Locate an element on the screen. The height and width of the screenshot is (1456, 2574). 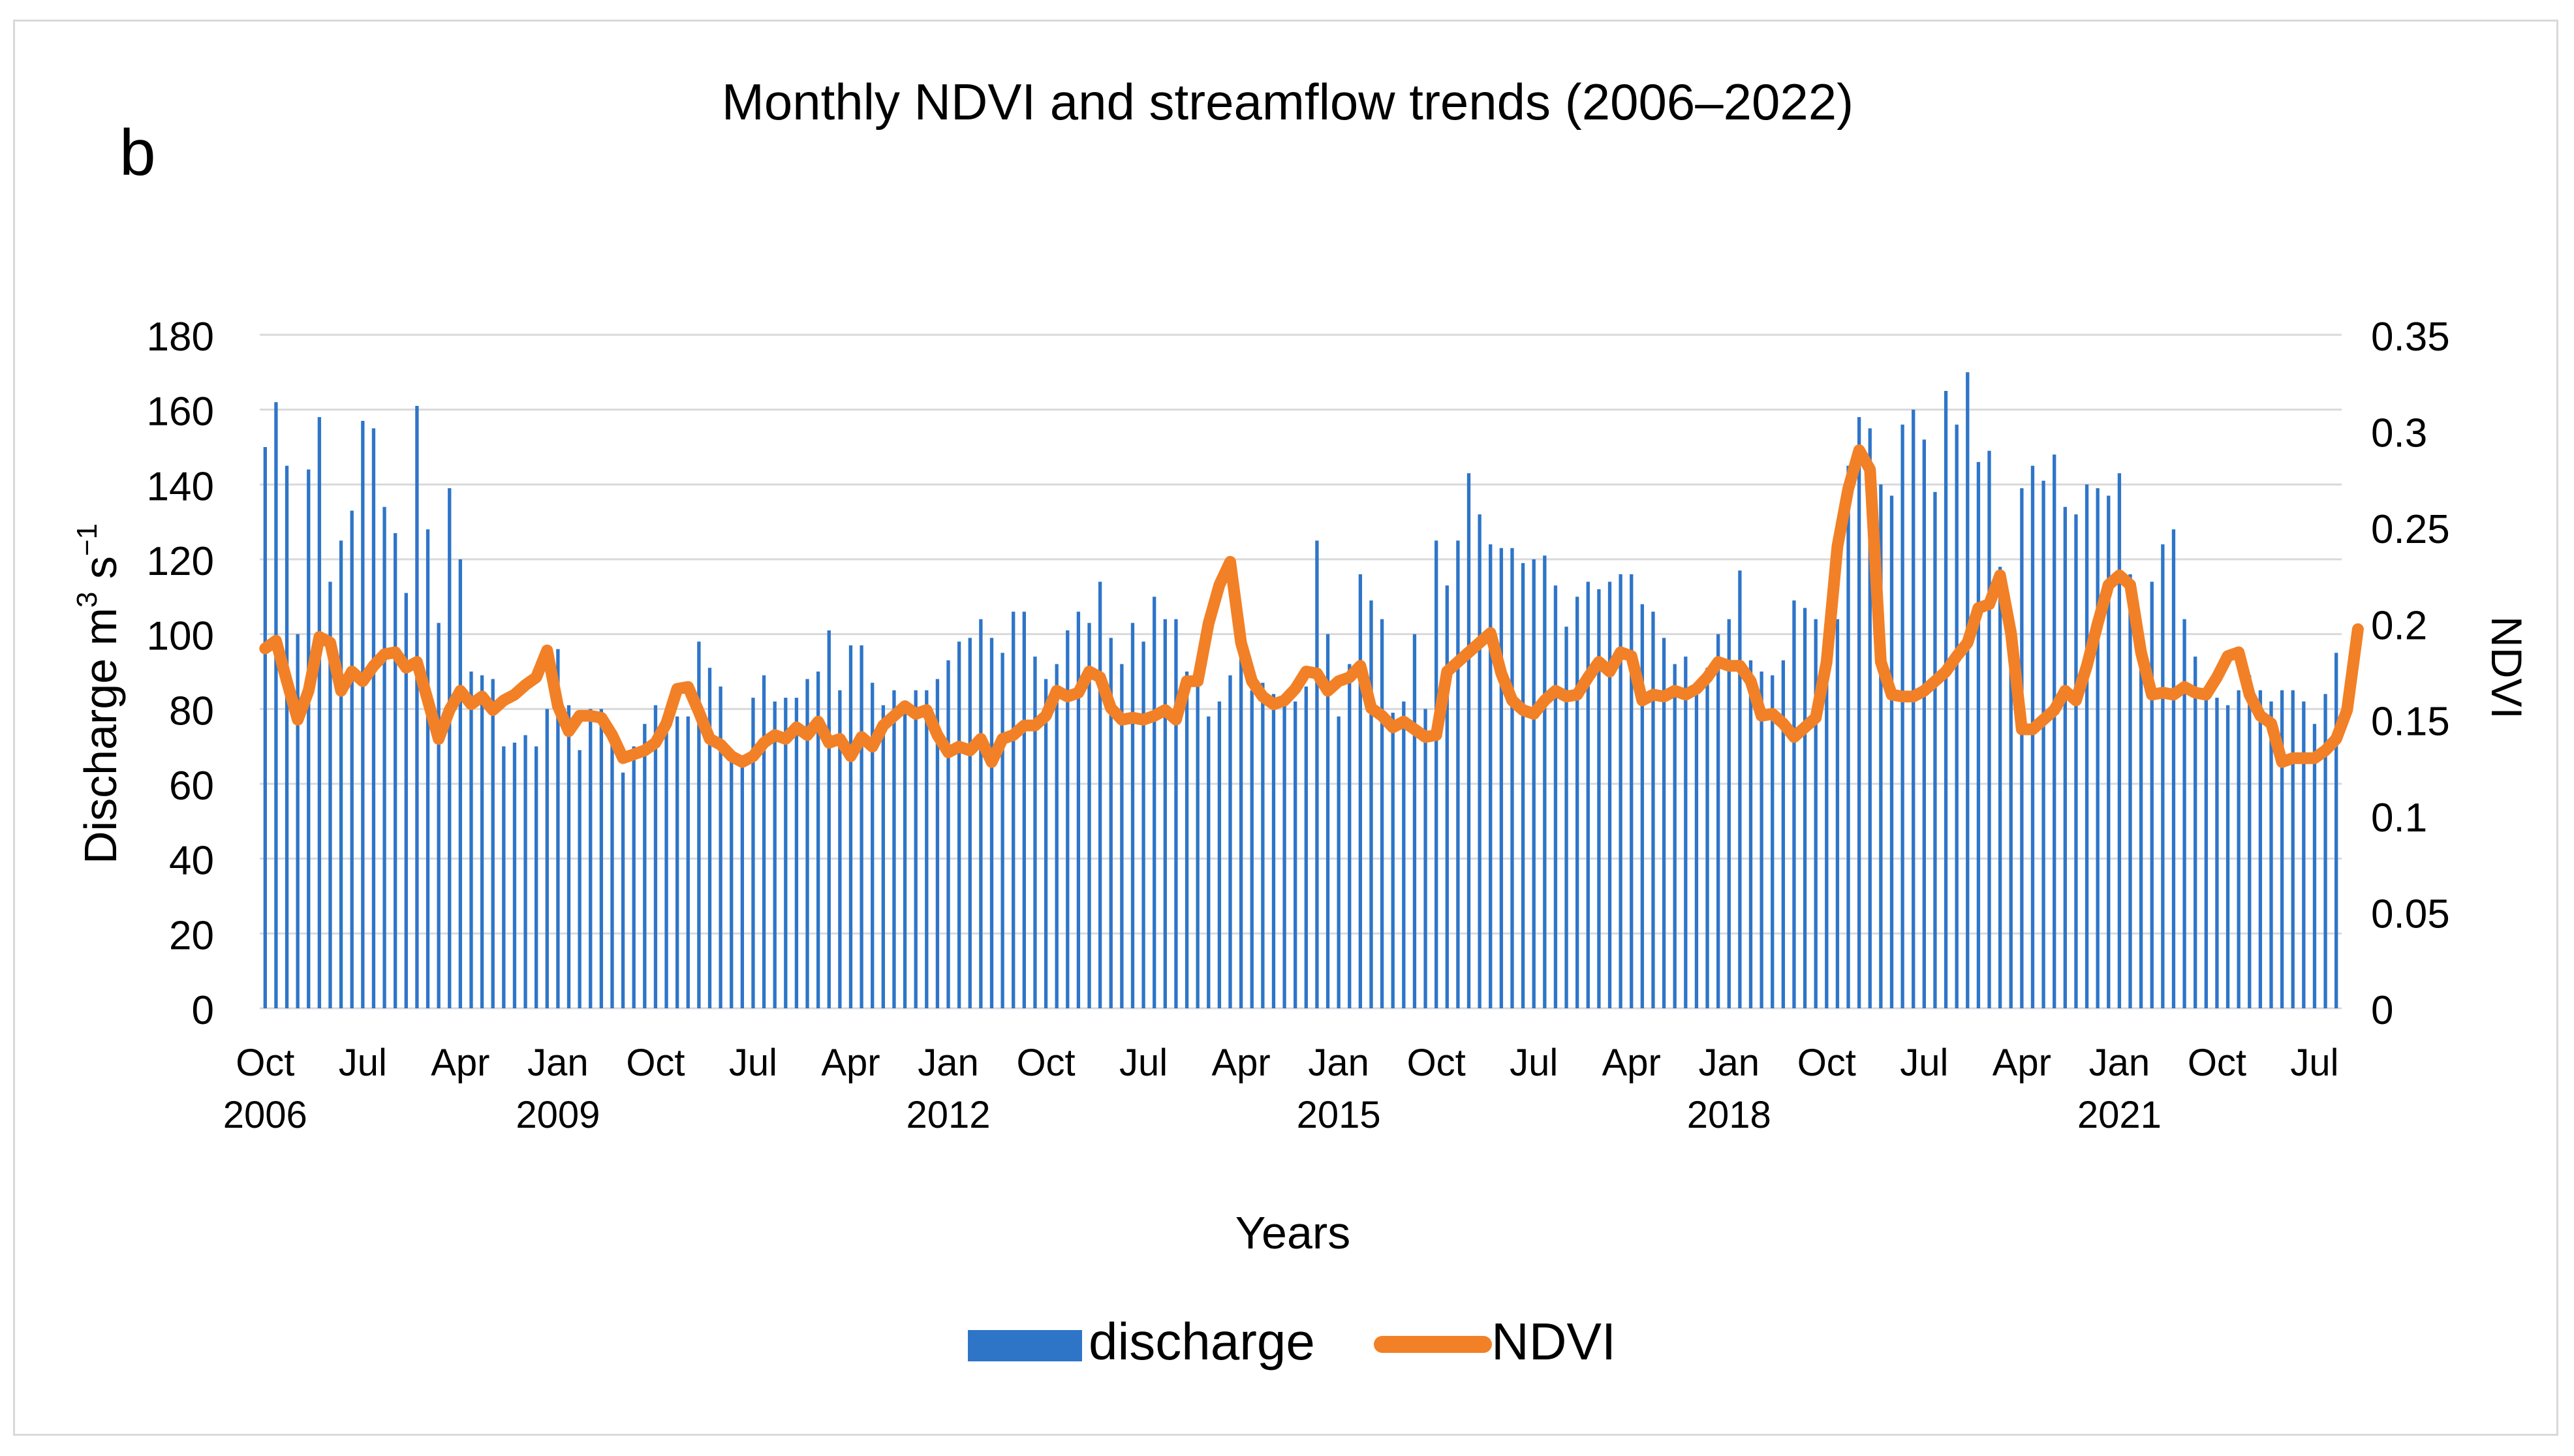
legend-discharge-label: discharge is located at coordinates (1202, 1341).